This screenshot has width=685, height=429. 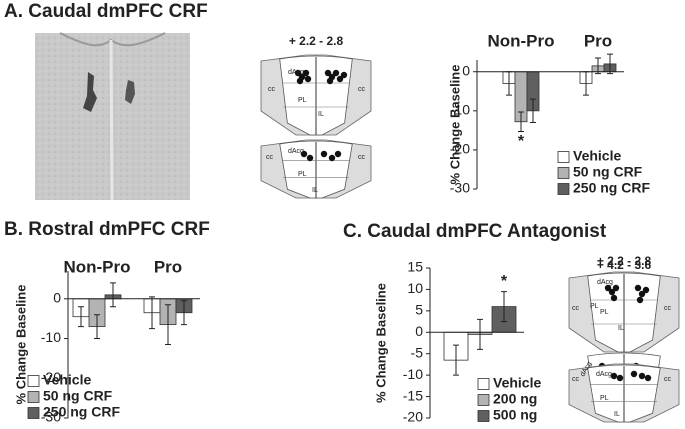 What do you see at coordinates (112, 116) in the screenshot?
I see `histology-image` at bounding box center [112, 116].